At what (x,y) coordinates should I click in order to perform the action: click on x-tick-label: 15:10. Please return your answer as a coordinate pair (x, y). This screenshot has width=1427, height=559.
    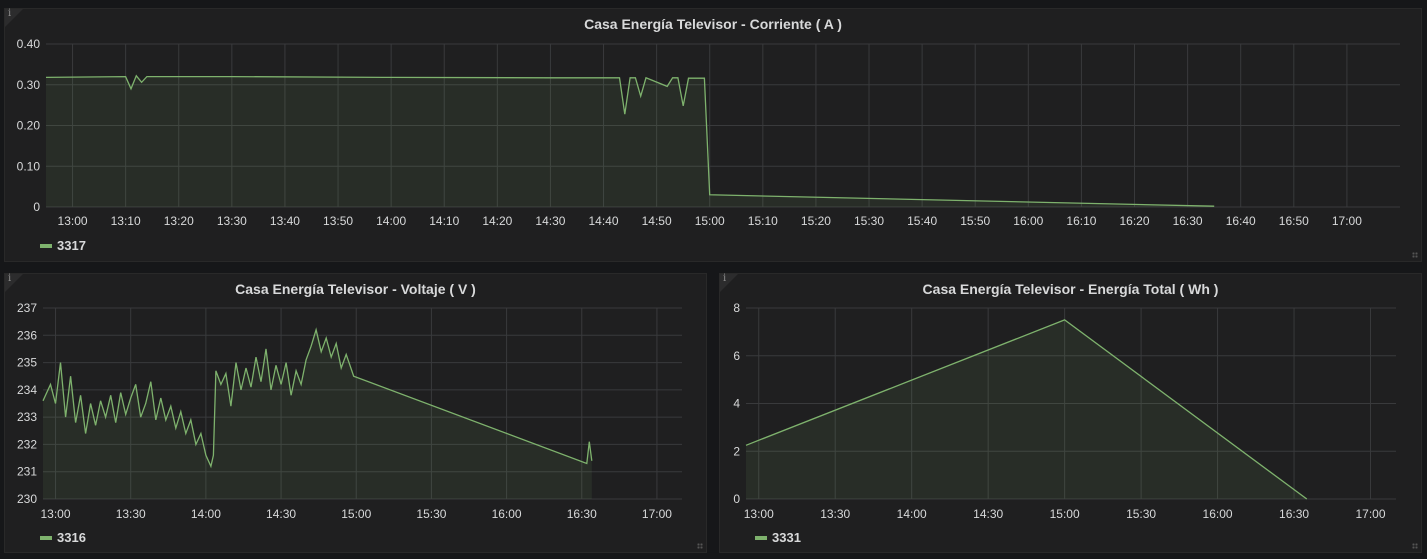
    Looking at the image, I should click on (763, 221).